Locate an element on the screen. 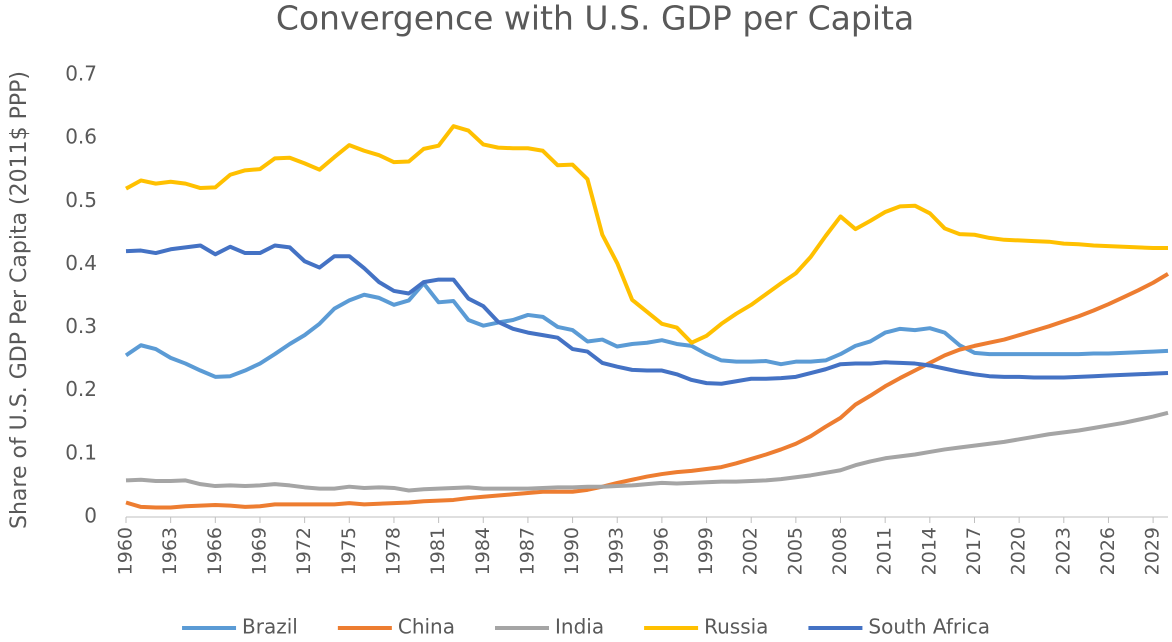 The width and height of the screenshot is (1172, 642). legend-label: Russia is located at coordinates (736, 627).